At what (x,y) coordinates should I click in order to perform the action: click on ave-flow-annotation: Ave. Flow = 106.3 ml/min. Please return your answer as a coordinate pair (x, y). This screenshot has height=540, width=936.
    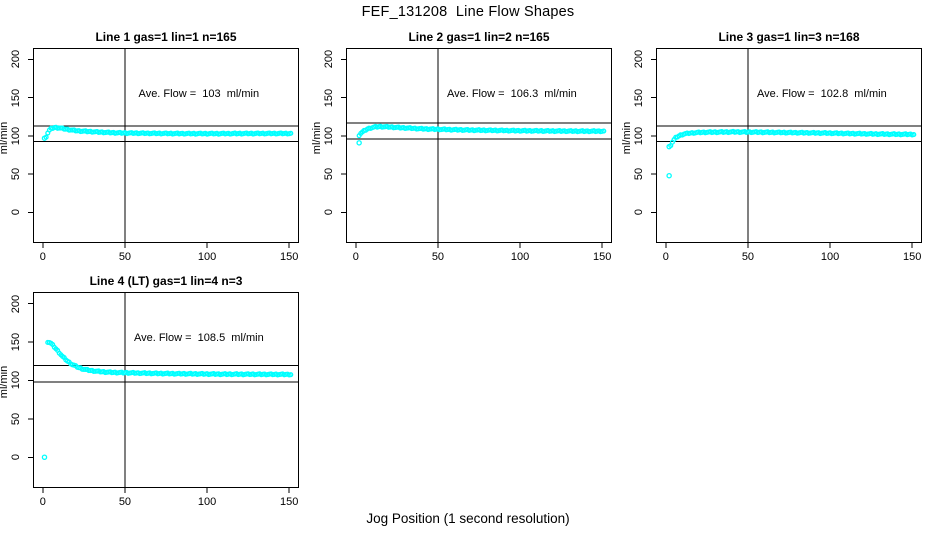
    Looking at the image, I should click on (511, 93).